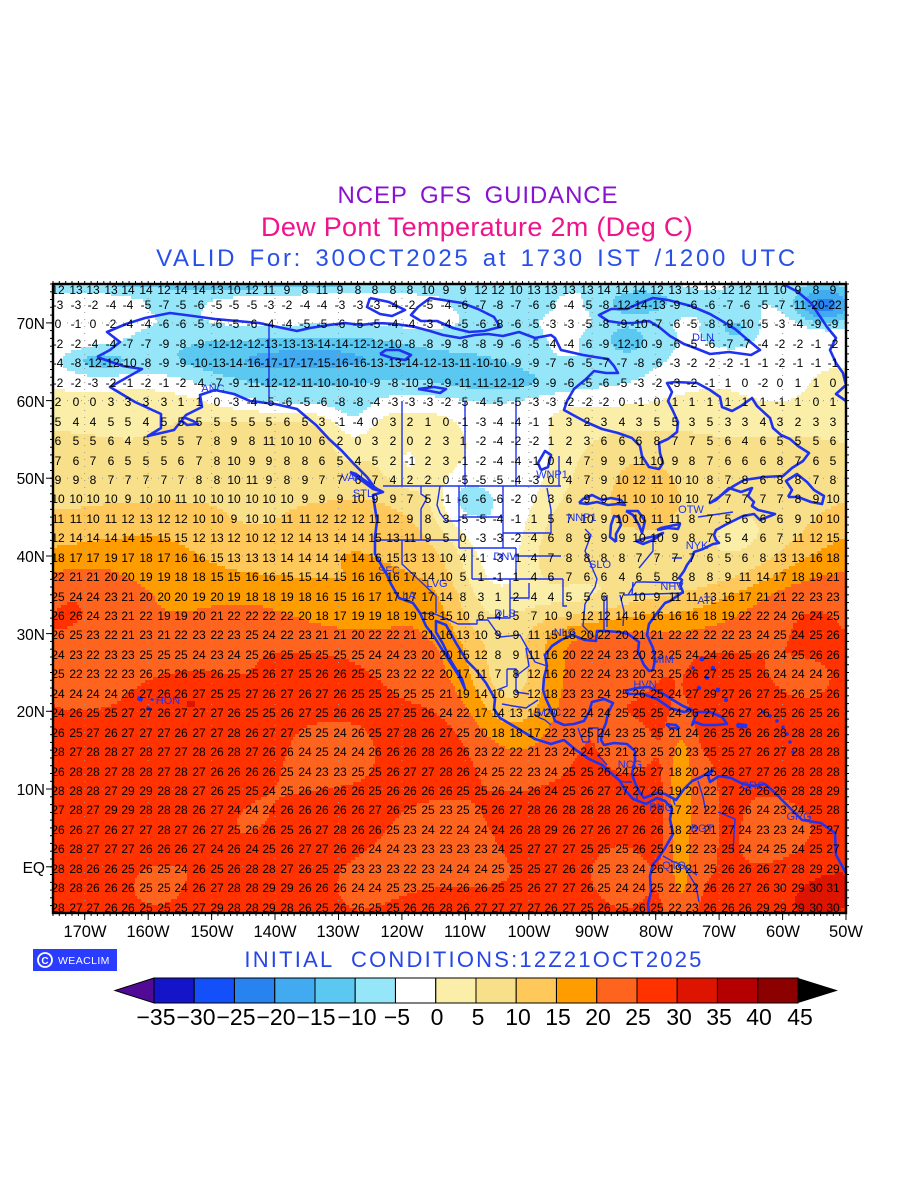 This screenshot has height=1200, width=900. Describe the element at coordinates (199, 577) in the screenshot. I see `svg-text: 18` at that location.